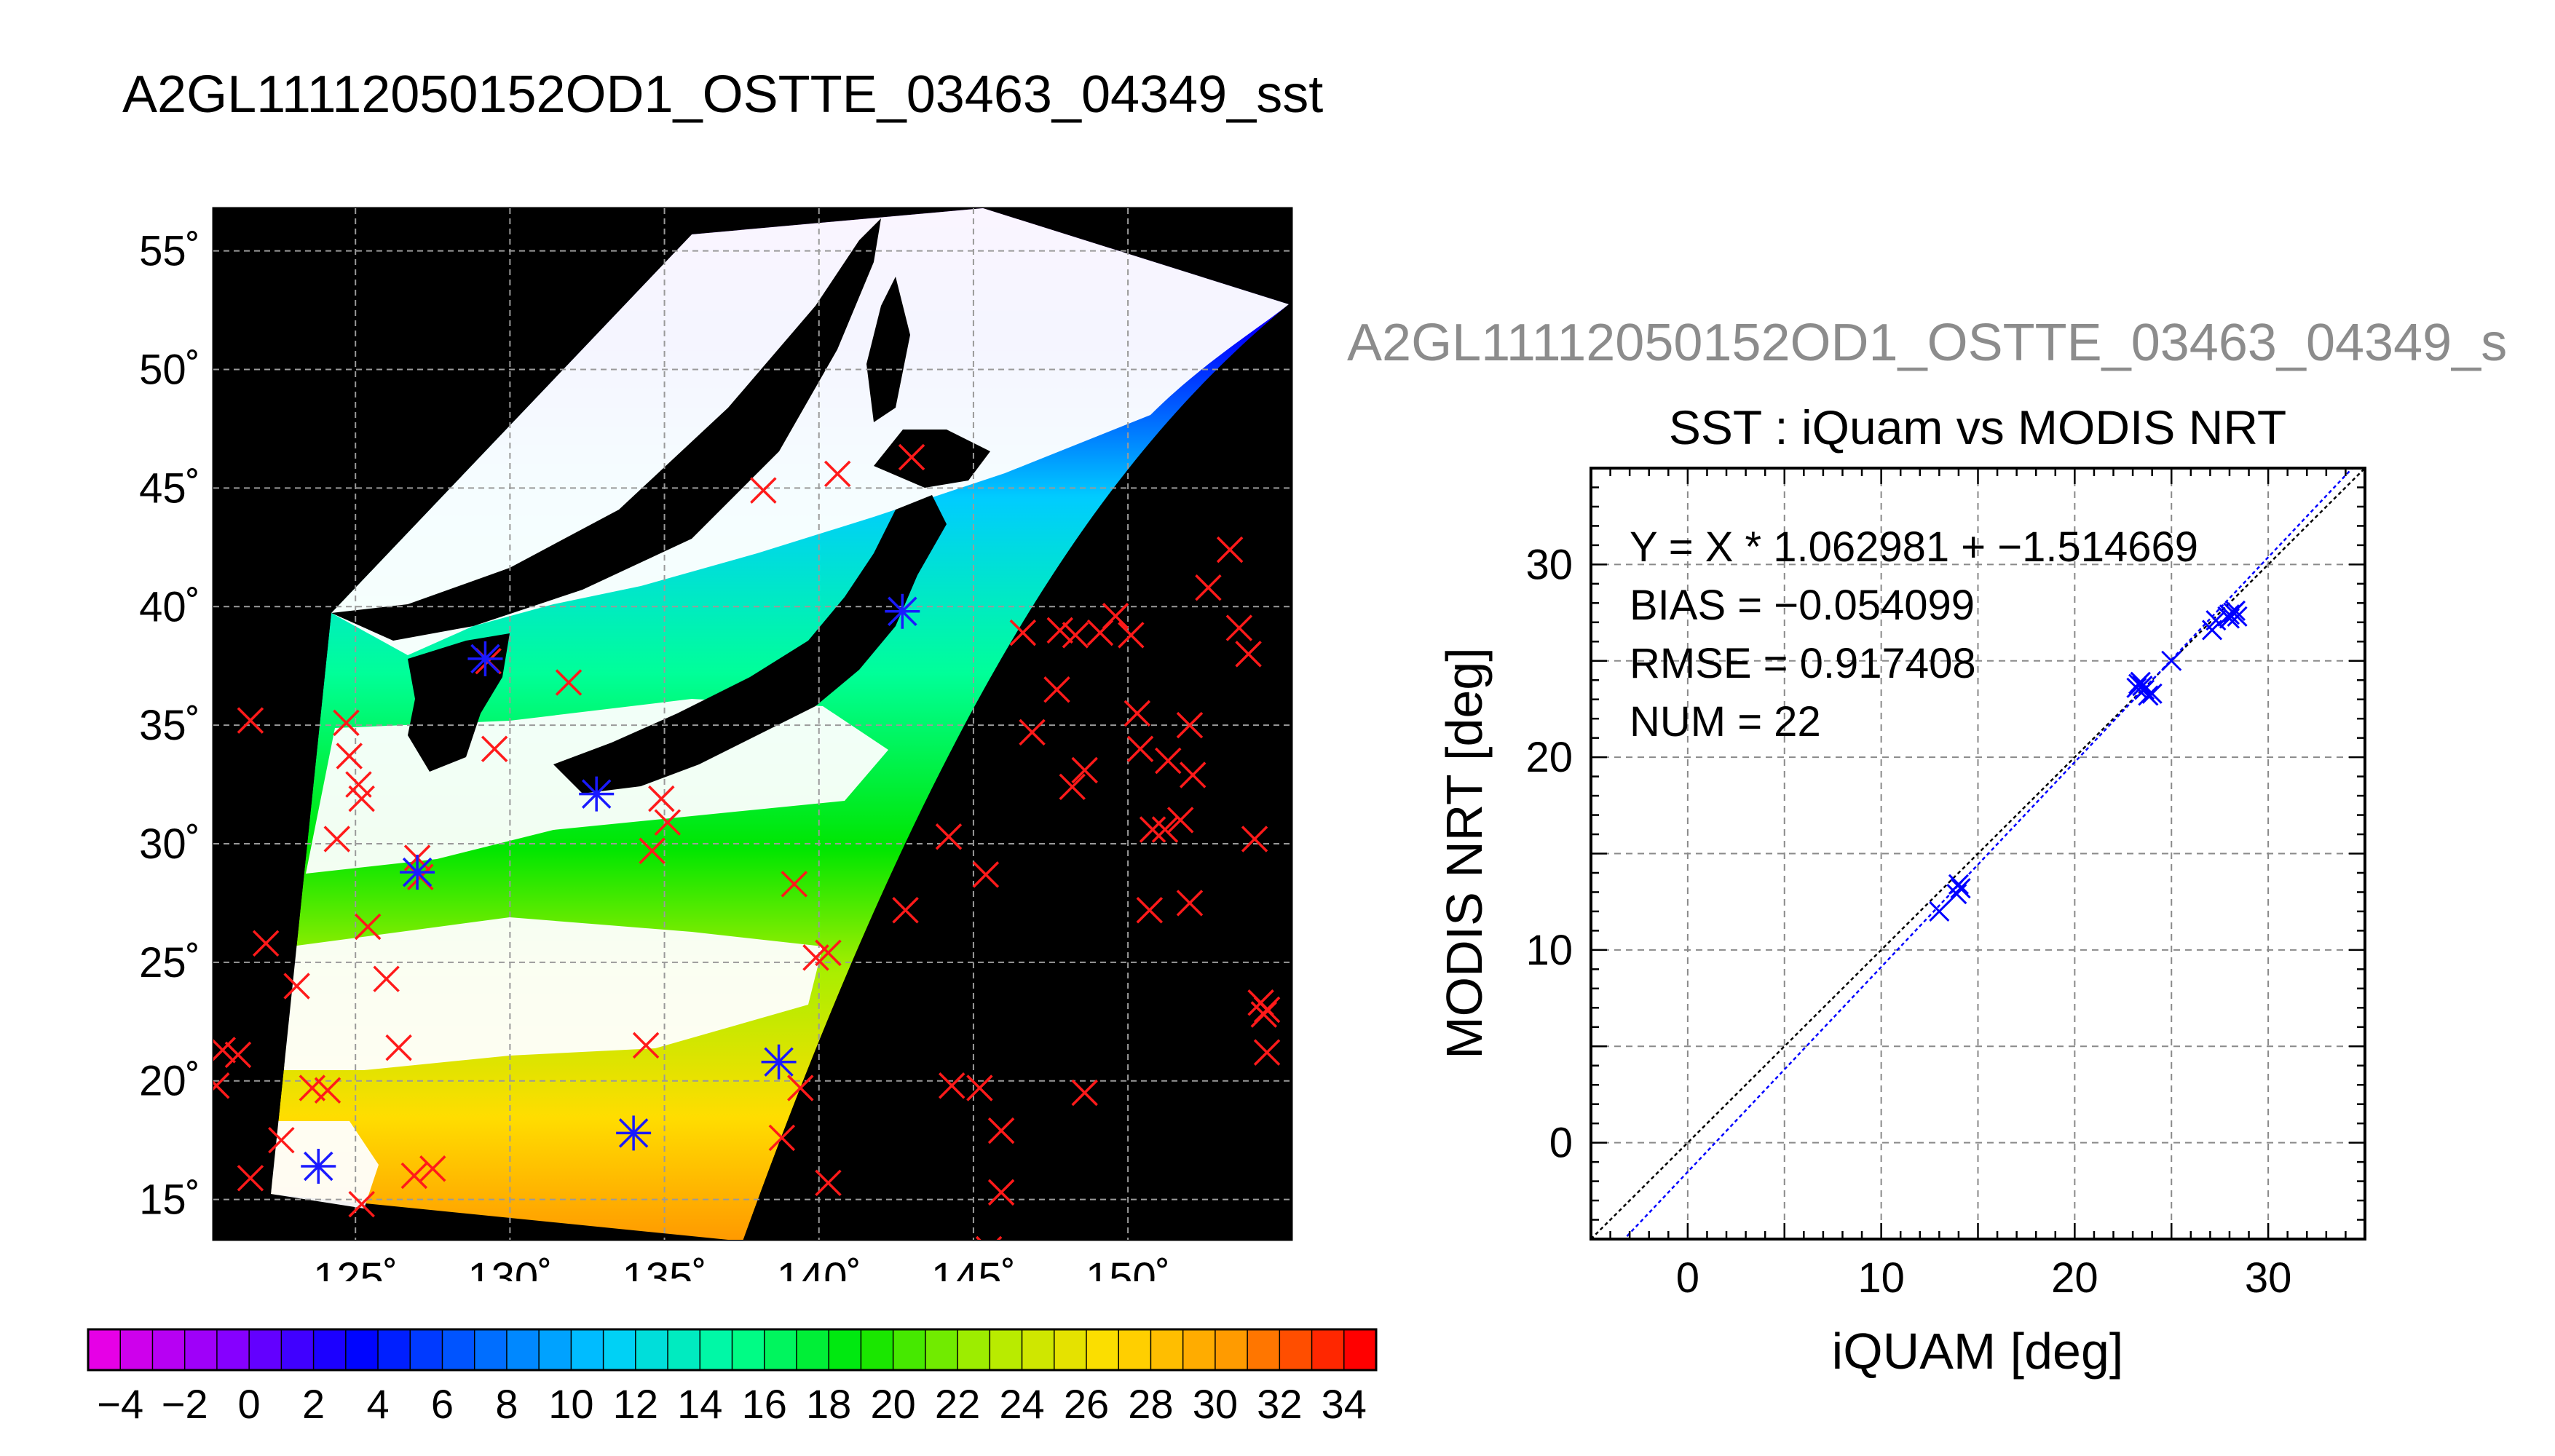  Describe the element at coordinates (732, 1404) in the screenshot. I see `colorbar-labels: −4 −2 0 2 4 6 8 10 12 14 16 18 20 22 24 26 28 30 32 34` at that location.